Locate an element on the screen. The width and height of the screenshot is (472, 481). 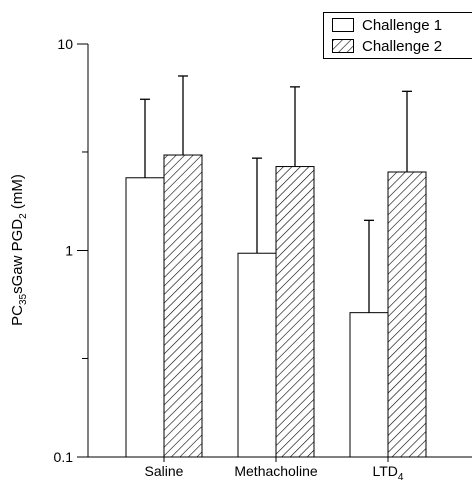
legend-label-challenge-1: Challenge 1 is located at coordinates (402, 25).